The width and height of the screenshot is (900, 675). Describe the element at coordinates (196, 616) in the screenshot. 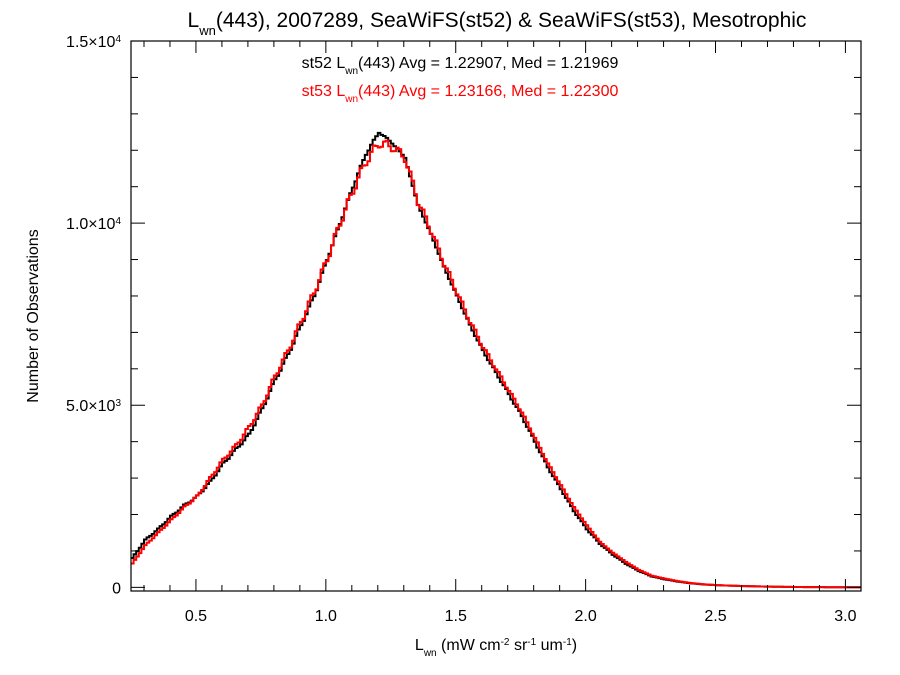

I see `x-tick-label: 0.5` at that location.